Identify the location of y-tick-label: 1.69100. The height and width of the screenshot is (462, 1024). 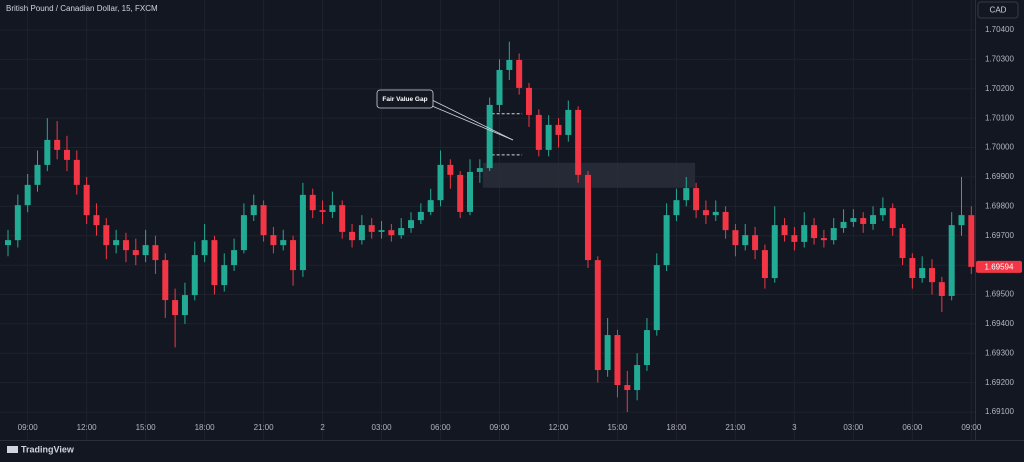
(999, 411).